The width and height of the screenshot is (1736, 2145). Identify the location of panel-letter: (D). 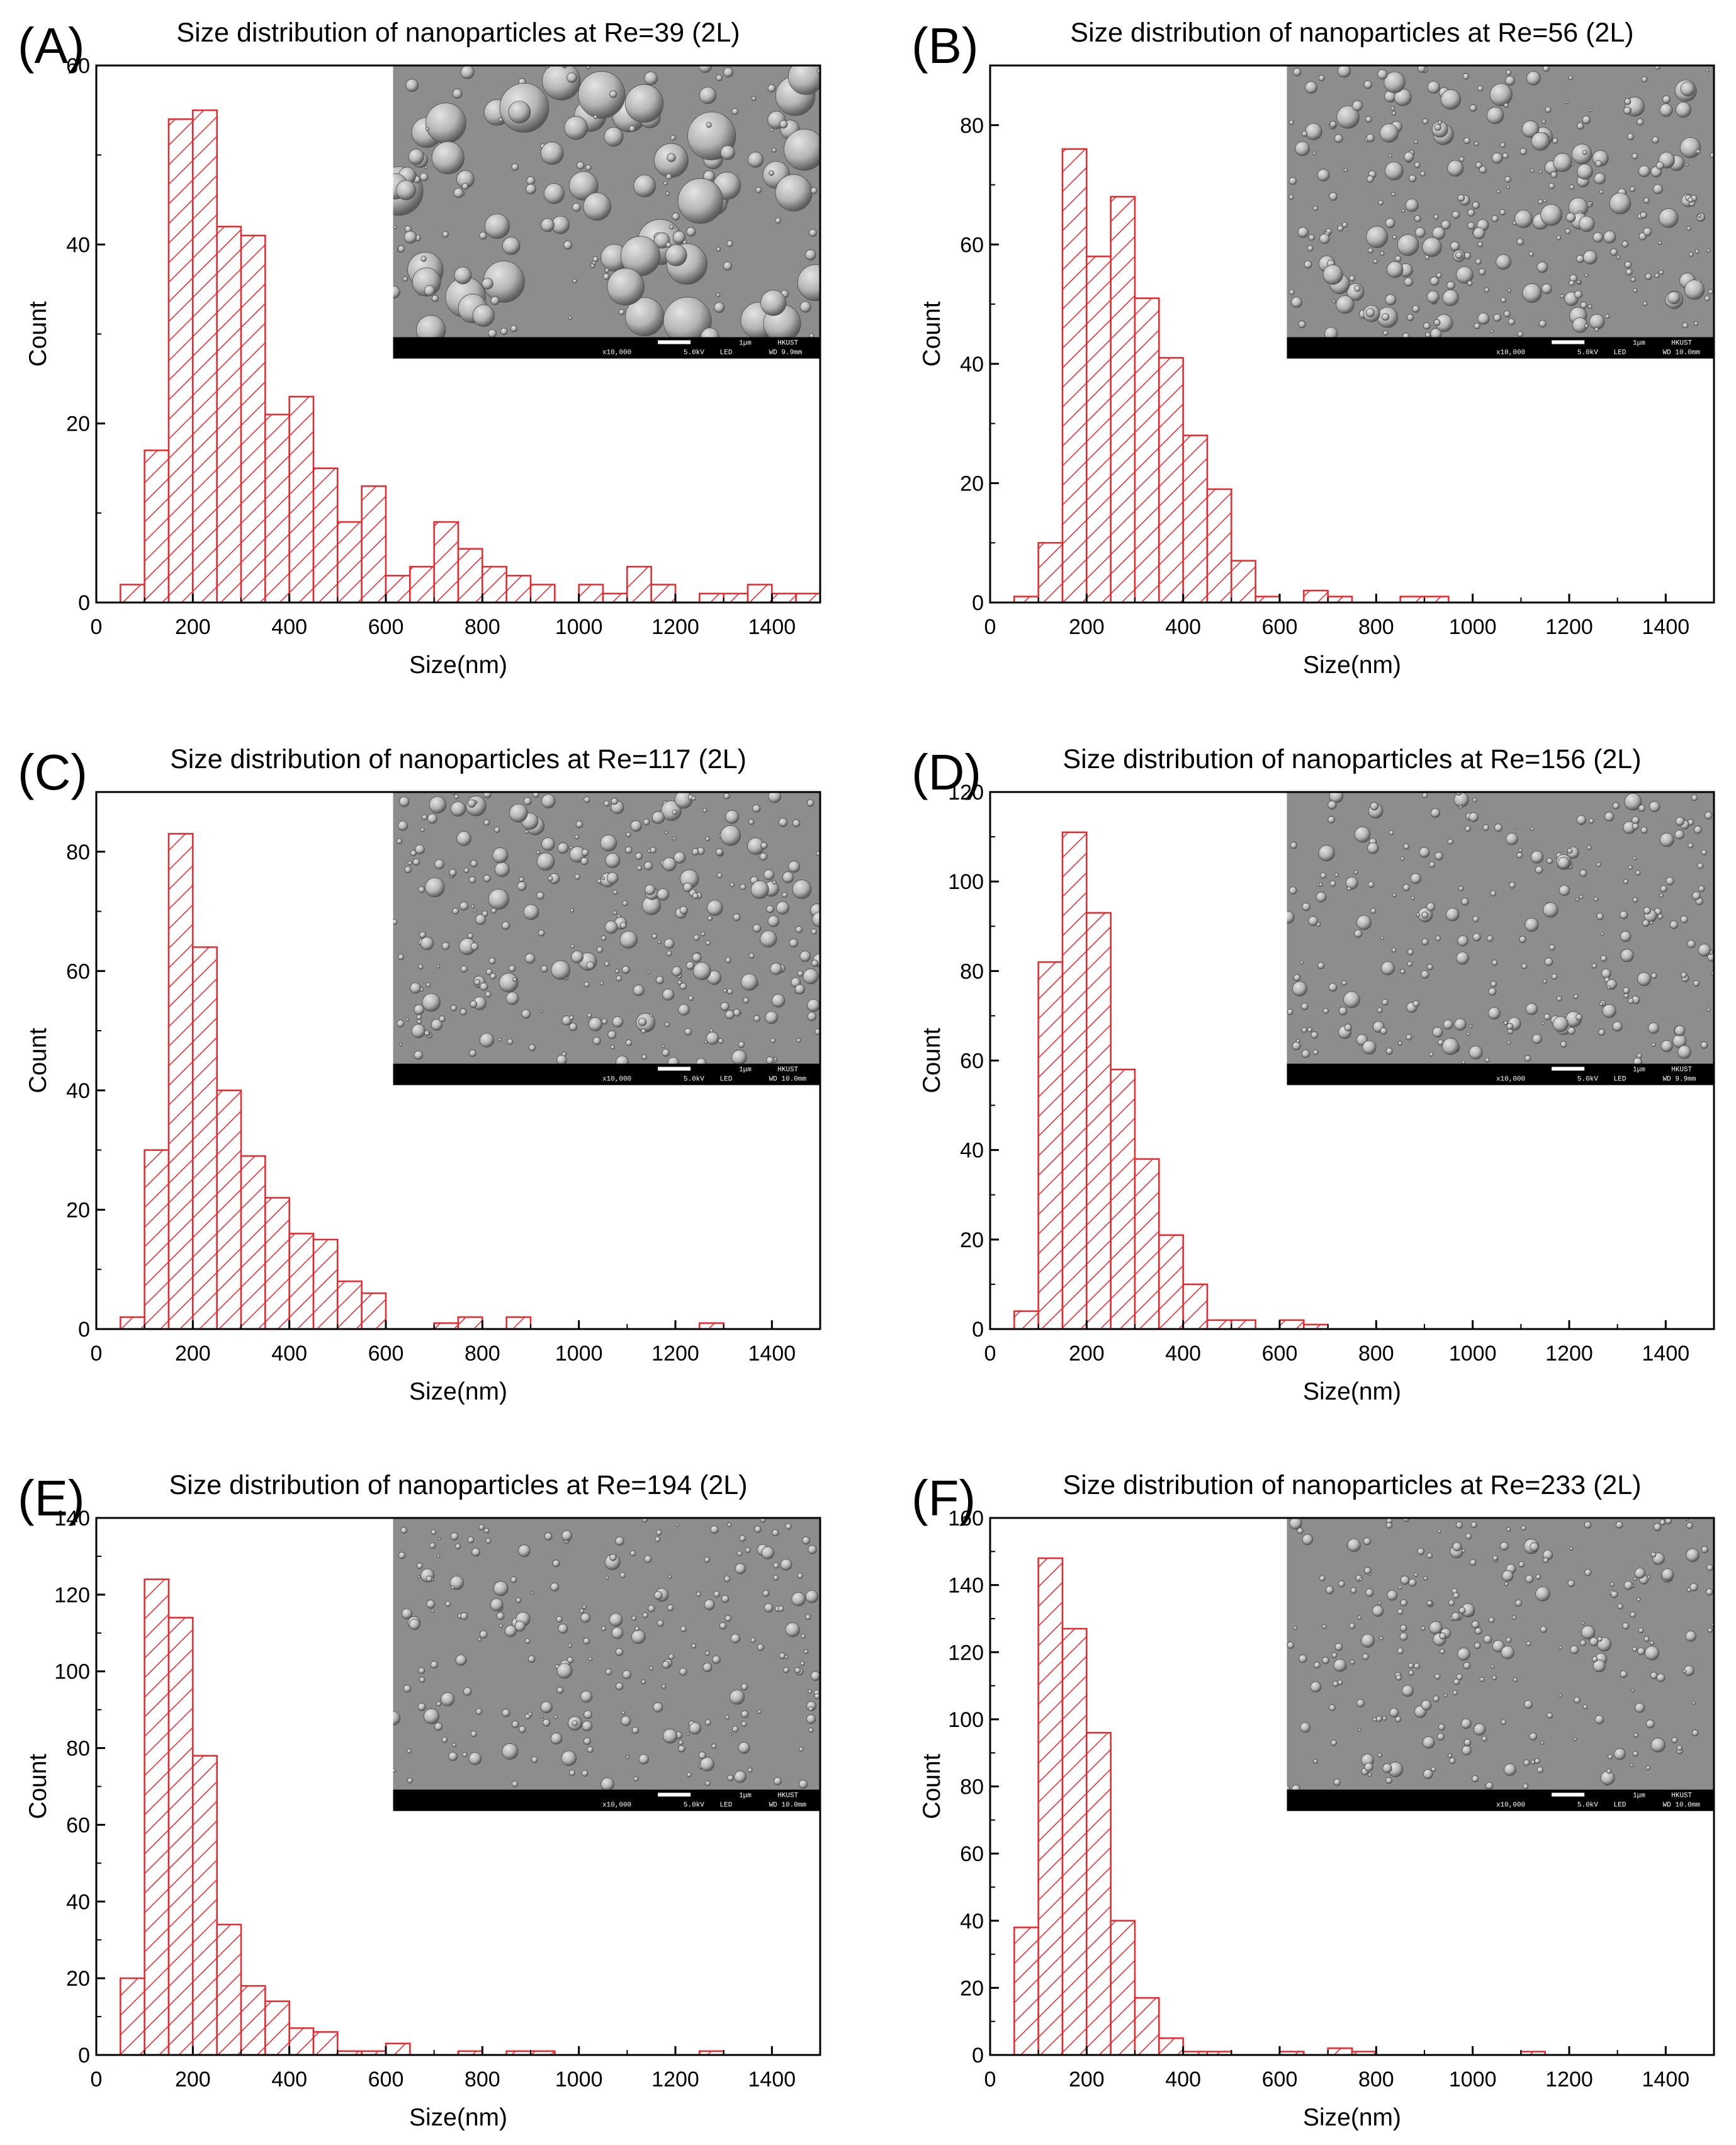
(946, 772).